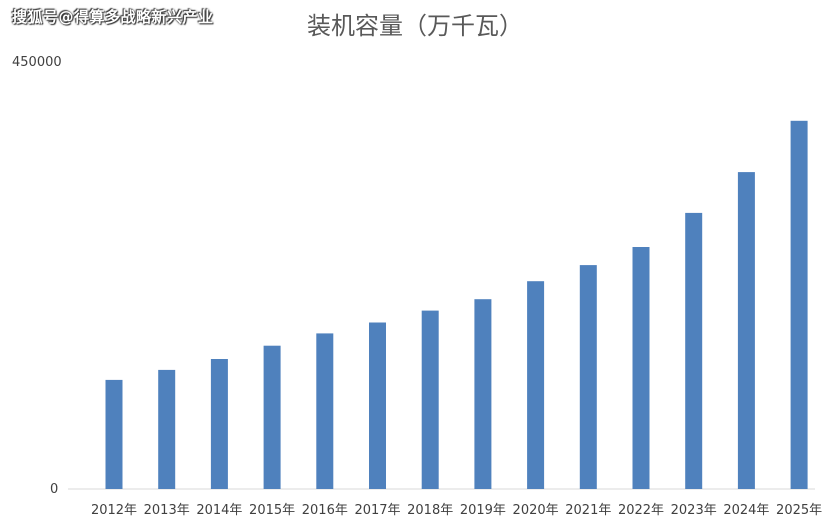 This screenshot has width=830, height=520. I want to click on x-tick-label: 2022年, so click(641, 510).